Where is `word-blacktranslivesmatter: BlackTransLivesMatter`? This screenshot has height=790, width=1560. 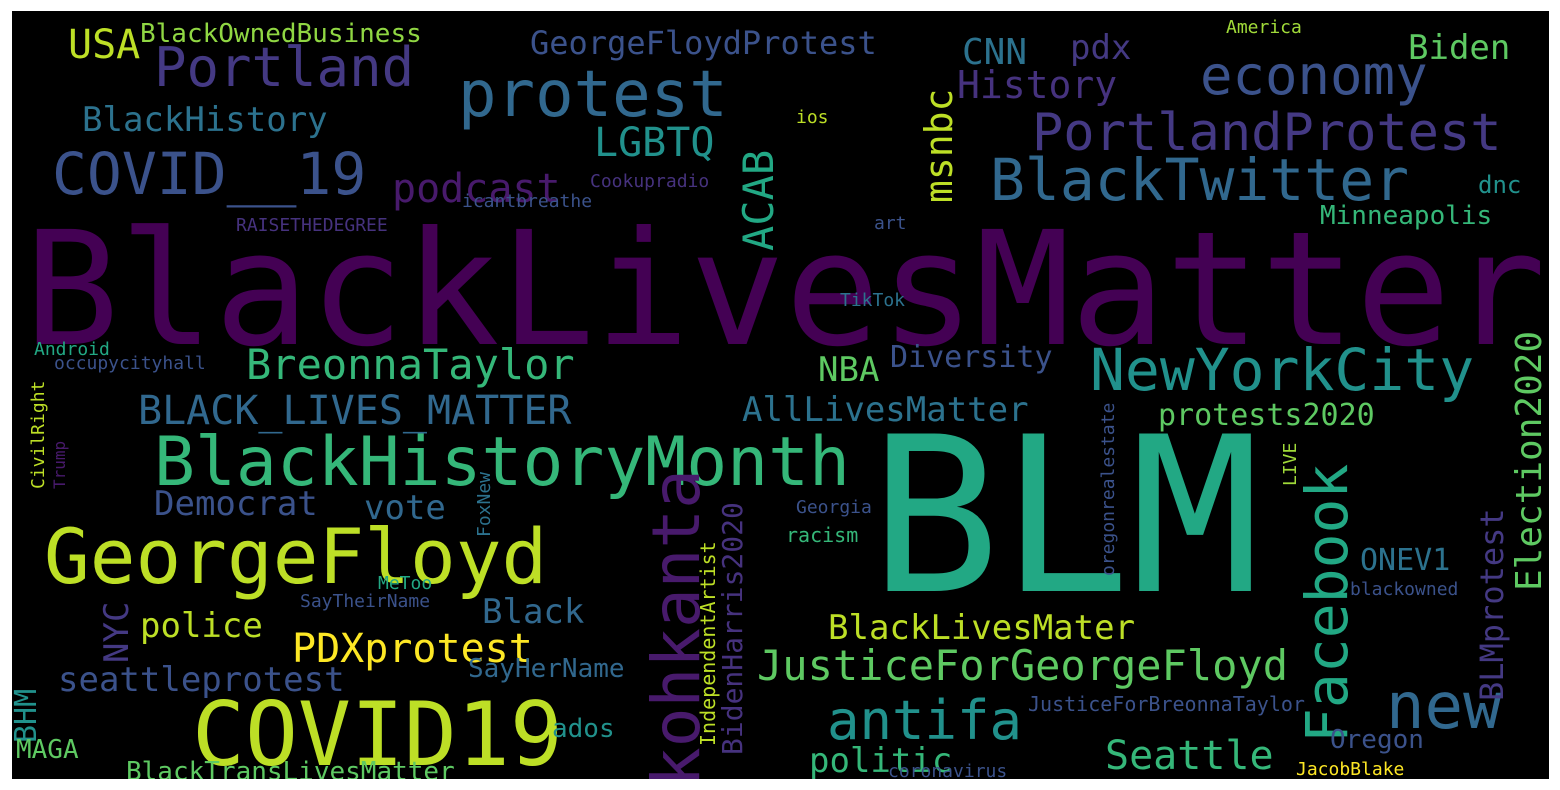 word-blacktranslivesmatter: BlackTransLivesMatter is located at coordinates (290, 768).